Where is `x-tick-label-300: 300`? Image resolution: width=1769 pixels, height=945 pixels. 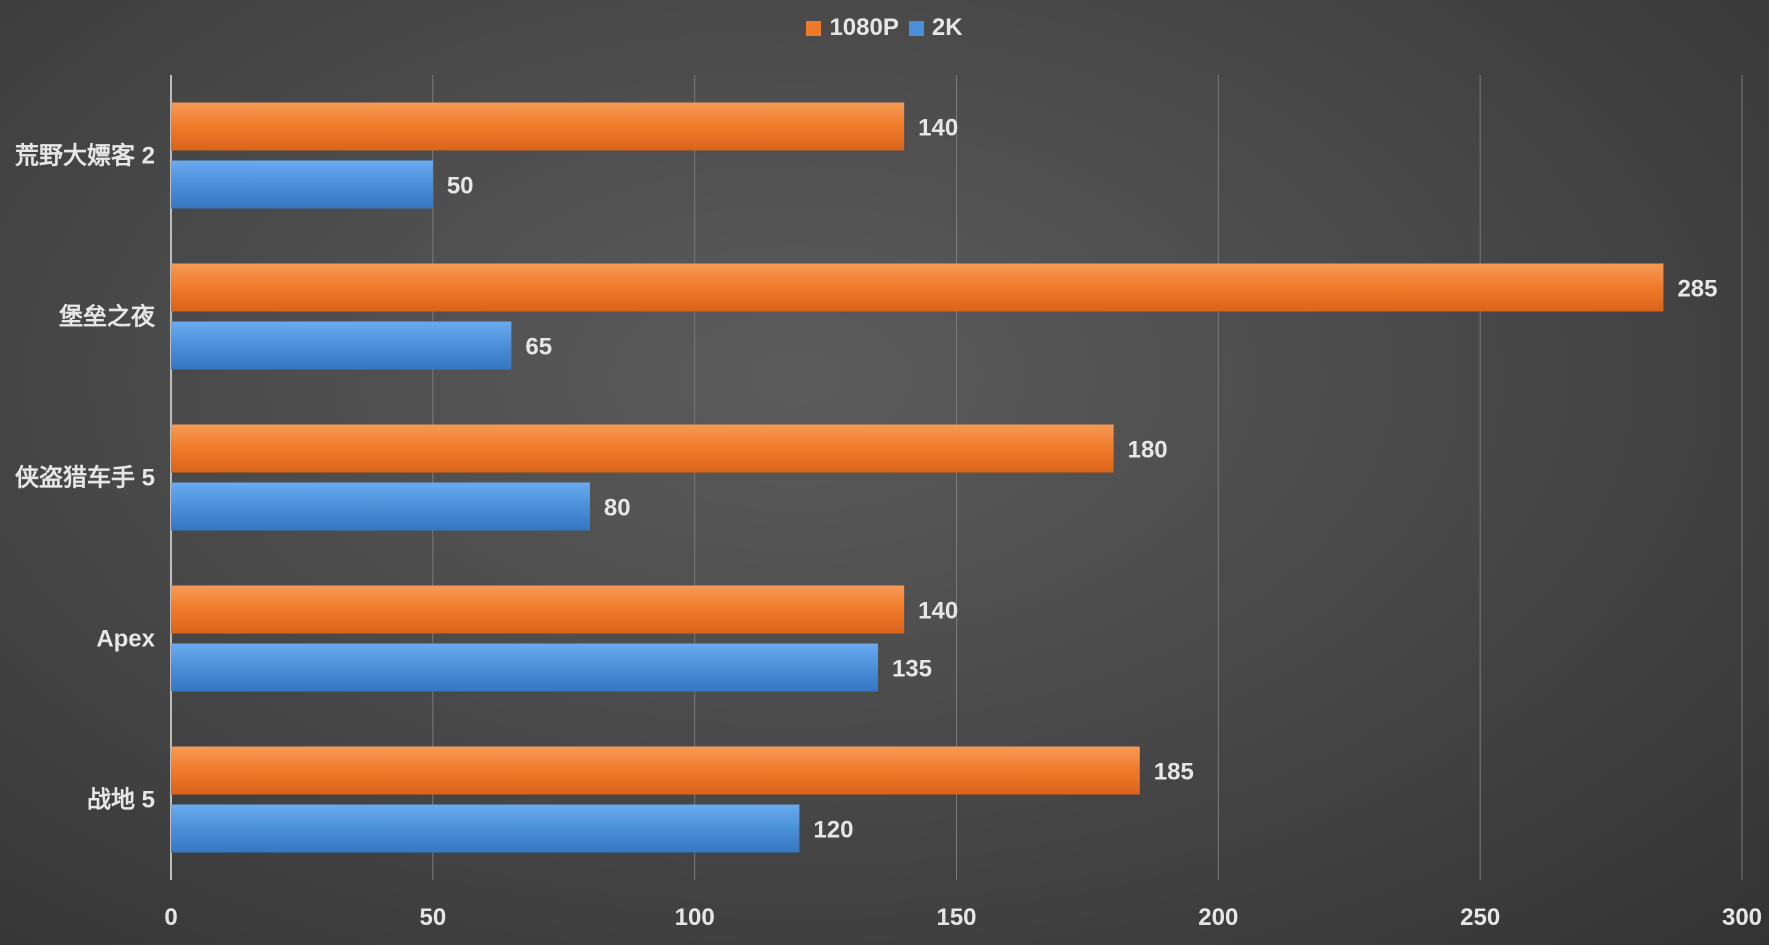
x-tick-label-300: 300 is located at coordinates (1742, 917).